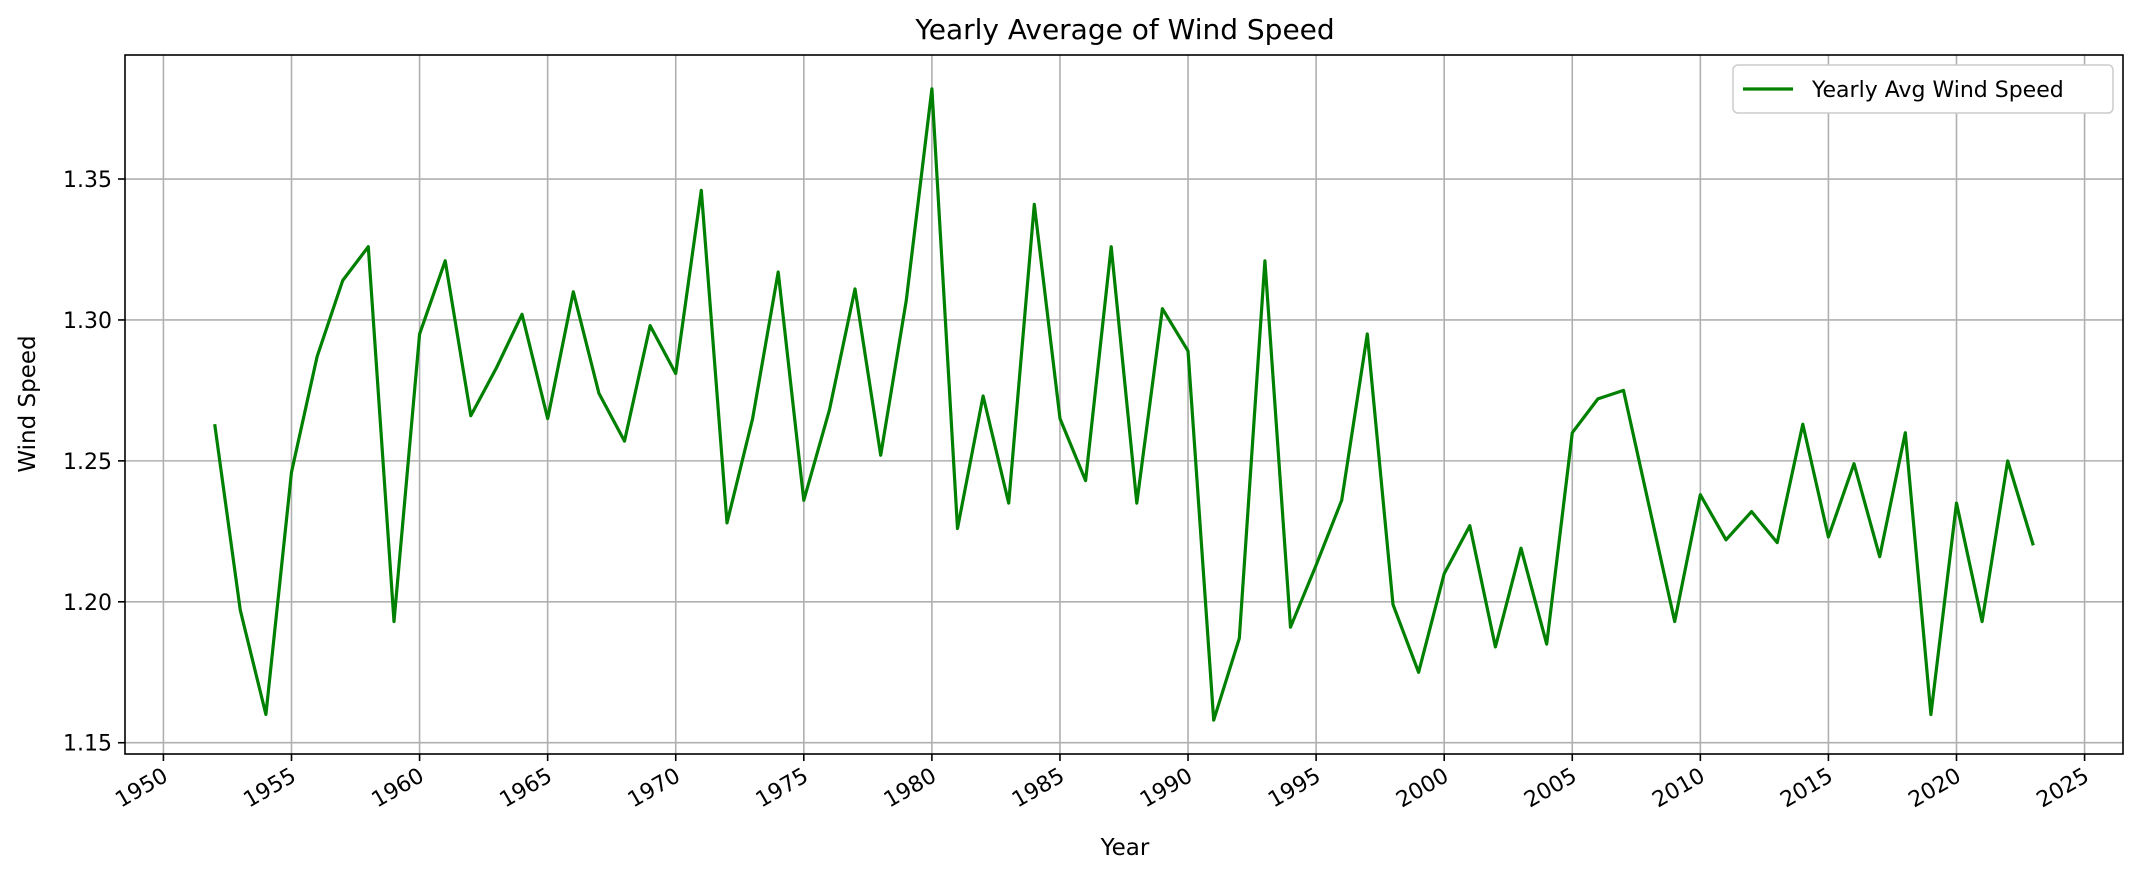  What do you see at coordinates (87, 321) in the screenshot?
I see `y-tick-label: 1.30` at bounding box center [87, 321].